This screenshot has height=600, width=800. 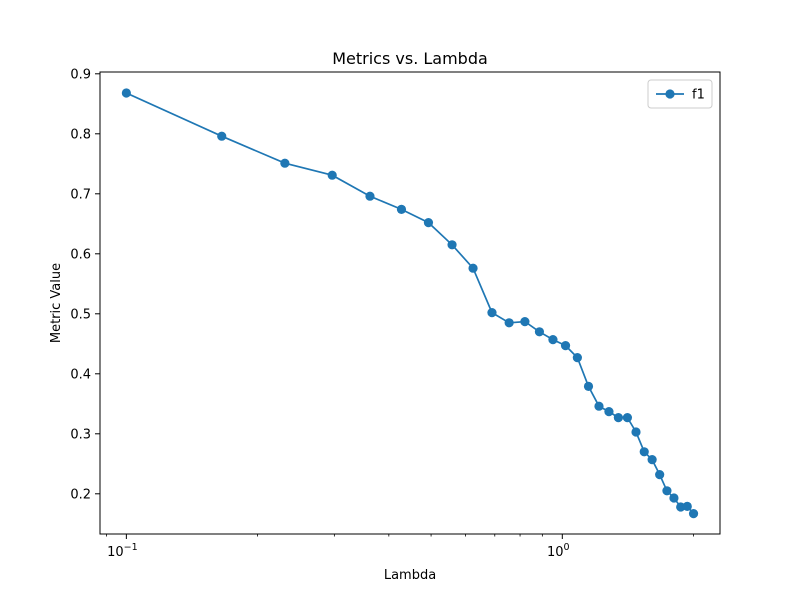 What do you see at coordinates (80, 494) in the screenshot?
I see `y-tick-label: 0.2` at bounding box center [80, 494].